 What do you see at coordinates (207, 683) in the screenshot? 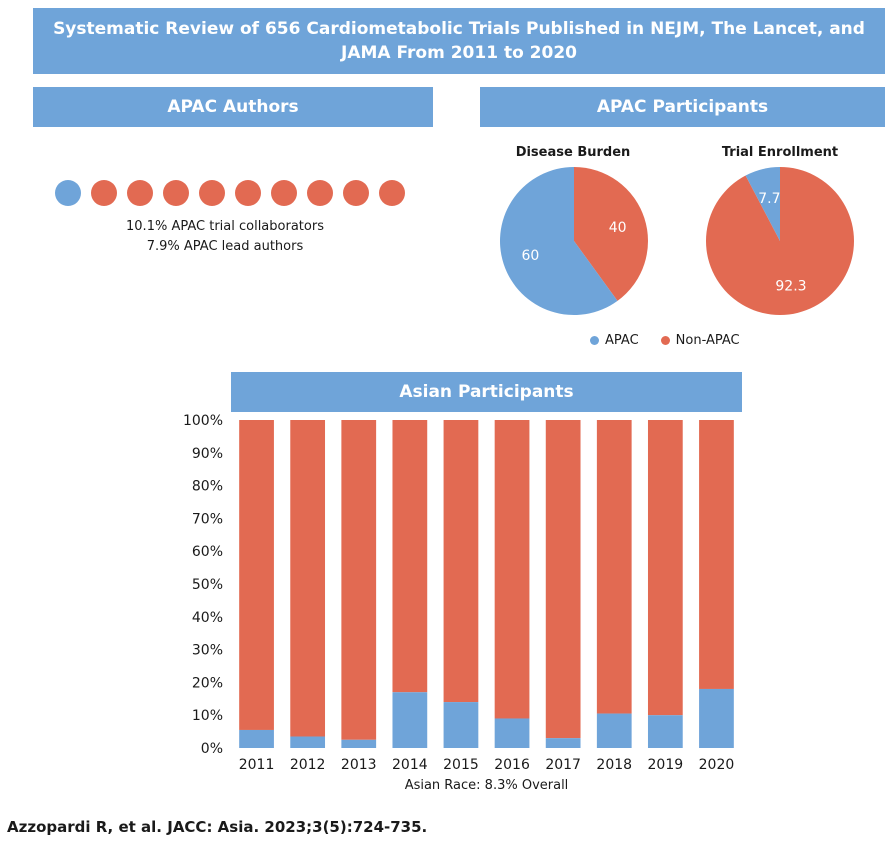
I see `y-tick-label: 20%` at bounding box center [207, 683].